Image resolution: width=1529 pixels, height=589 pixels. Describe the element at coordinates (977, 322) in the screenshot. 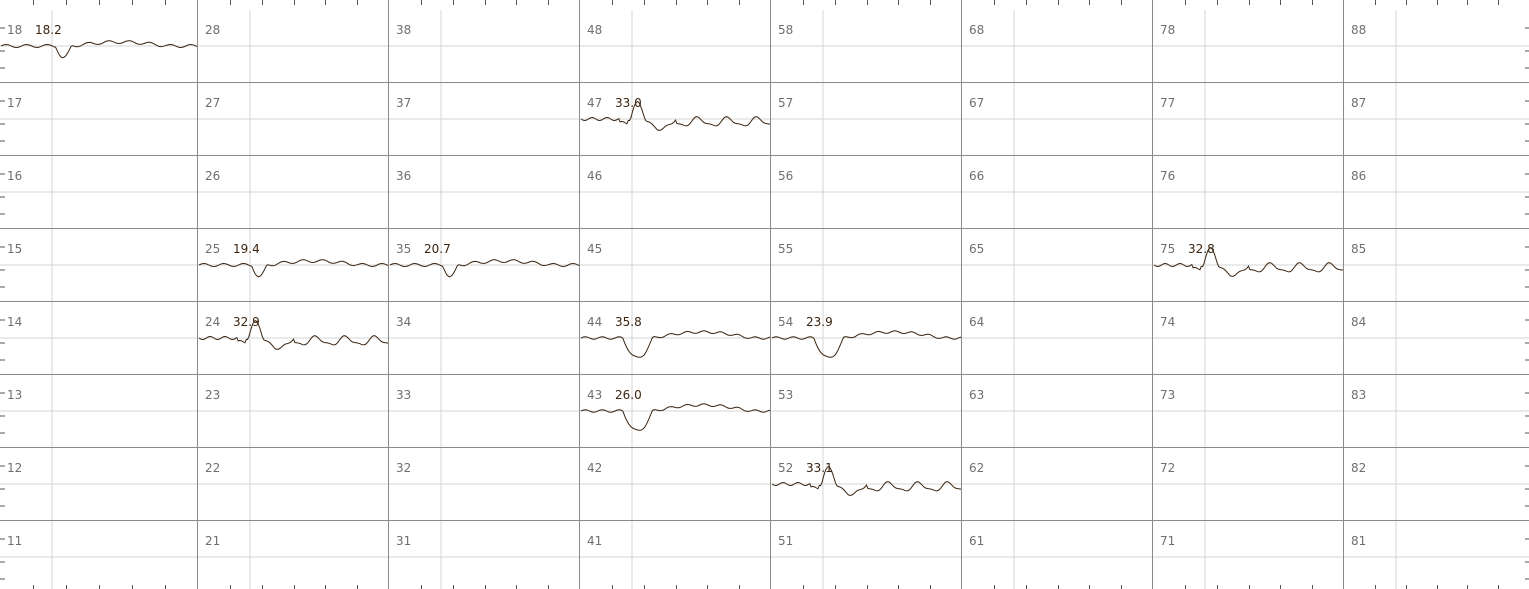

I see `channel-label: 64` at that location.